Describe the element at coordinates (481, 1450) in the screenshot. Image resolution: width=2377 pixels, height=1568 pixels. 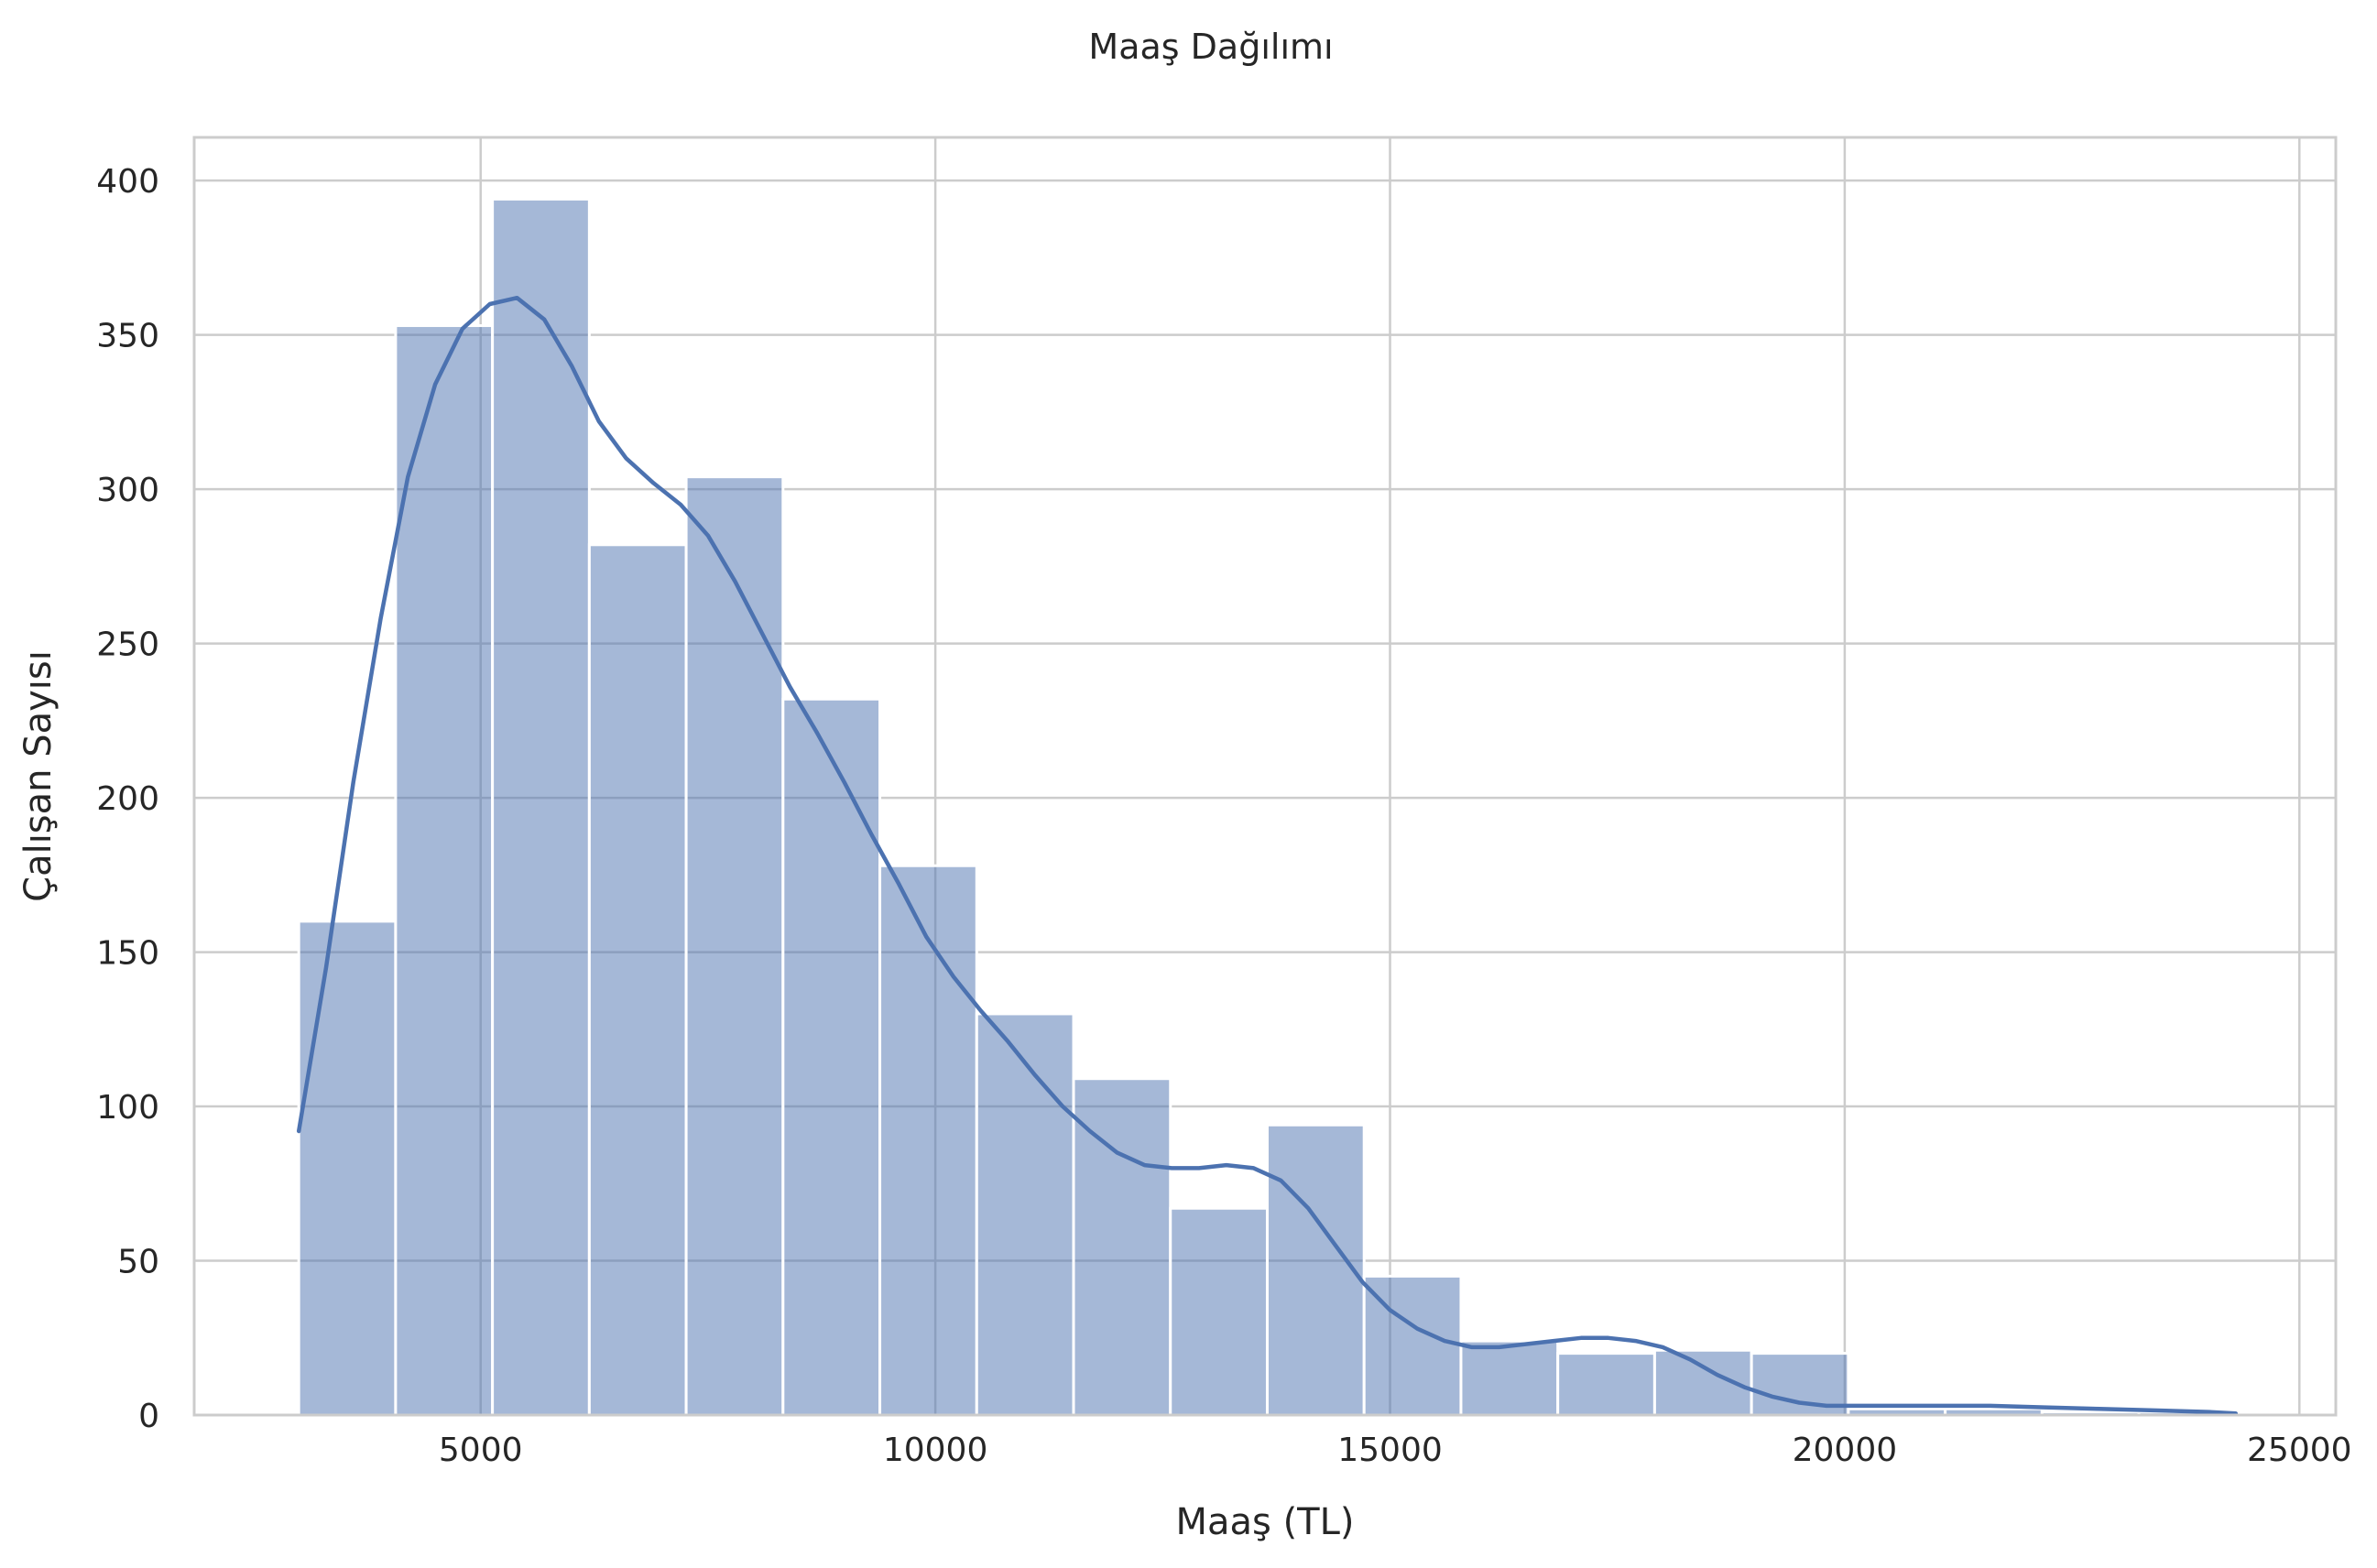
I see `x-tick-label: 5000` at that location.